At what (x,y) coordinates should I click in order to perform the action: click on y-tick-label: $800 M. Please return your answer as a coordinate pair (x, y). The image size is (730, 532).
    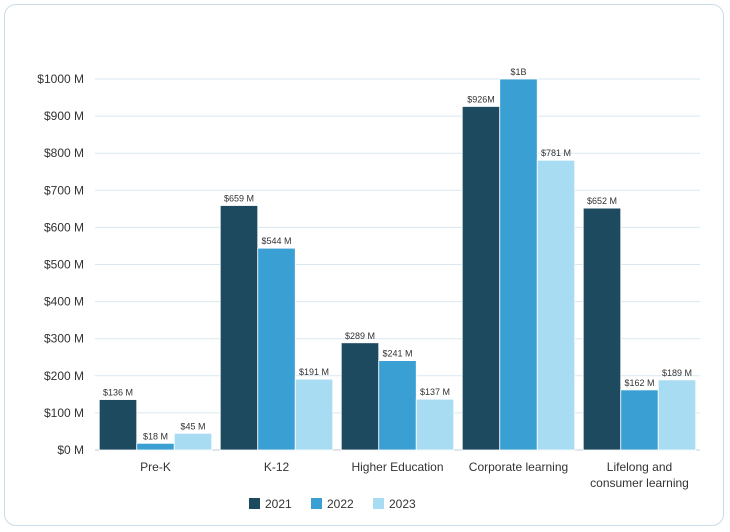
    Looking at the image, I should click on (64, 153).